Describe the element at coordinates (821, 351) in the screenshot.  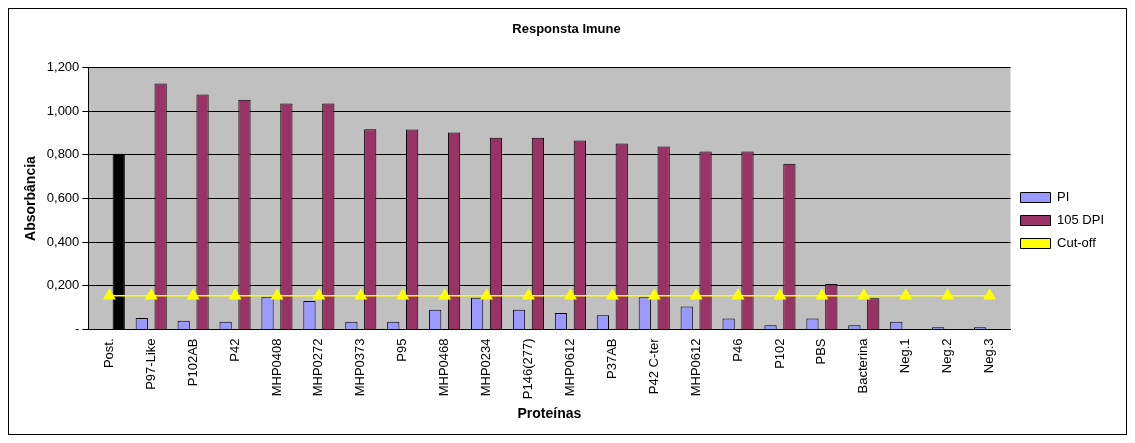
I see `x-tick-label: PBS` at that location.